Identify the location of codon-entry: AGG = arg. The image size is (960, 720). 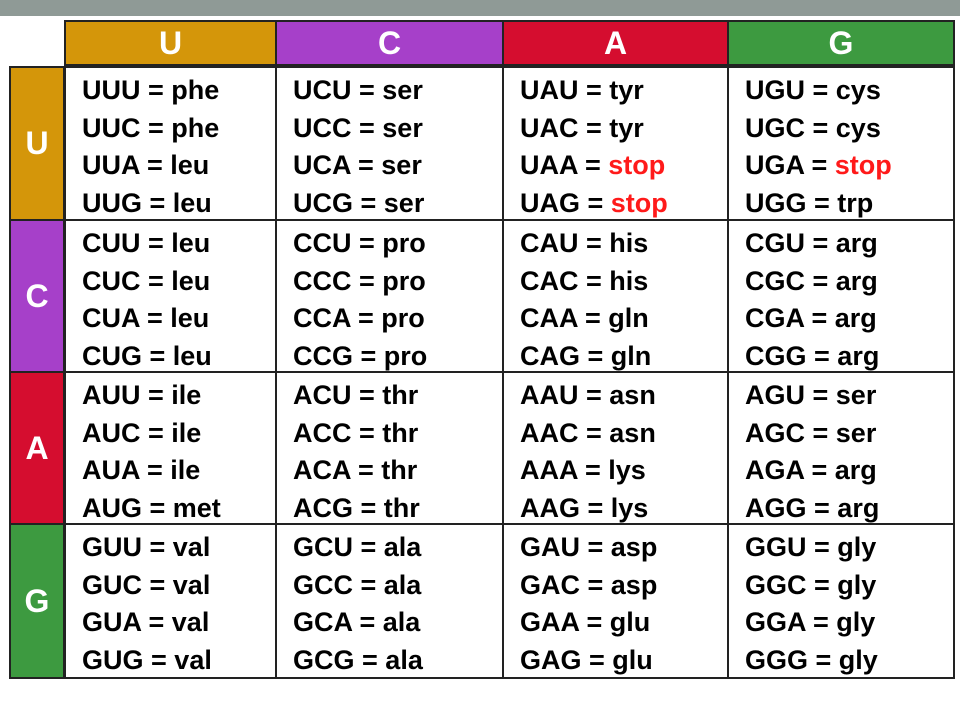
(841, 509).